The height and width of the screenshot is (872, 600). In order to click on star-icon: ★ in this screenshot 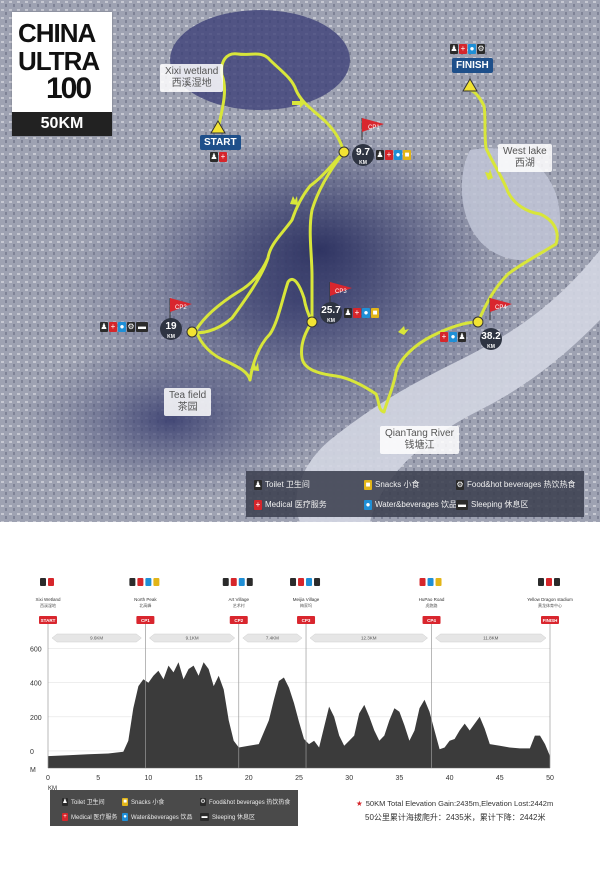, I will do `click(359, 803)`.